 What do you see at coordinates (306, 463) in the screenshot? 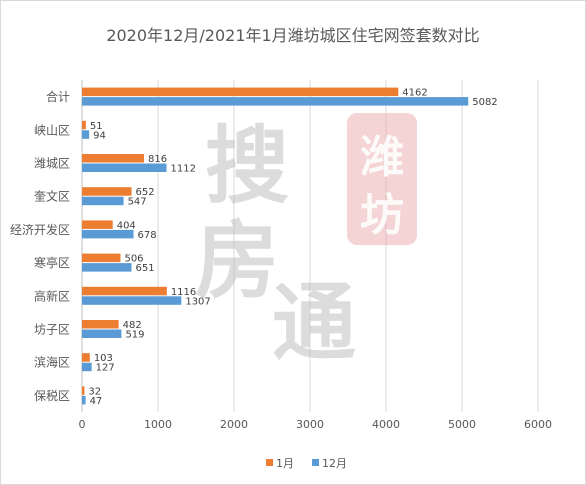
I see `legend: 1月 12月` at bounding box center [306, 463].